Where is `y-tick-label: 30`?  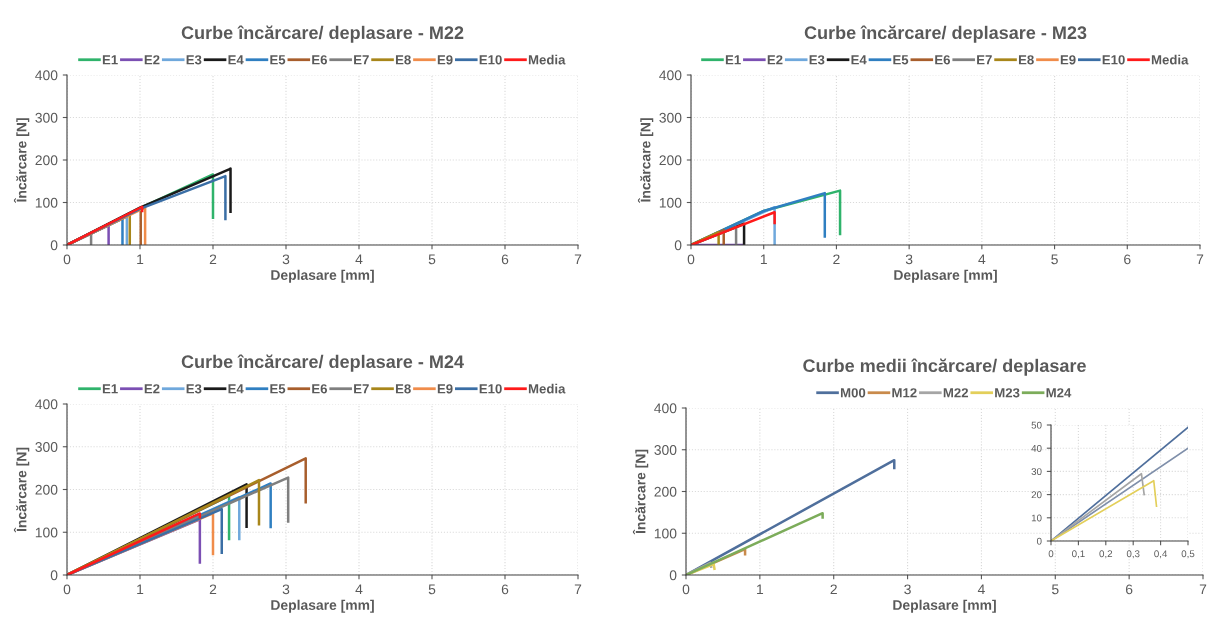 y-tick-label: 30 is located at coordinates (1036, 472).